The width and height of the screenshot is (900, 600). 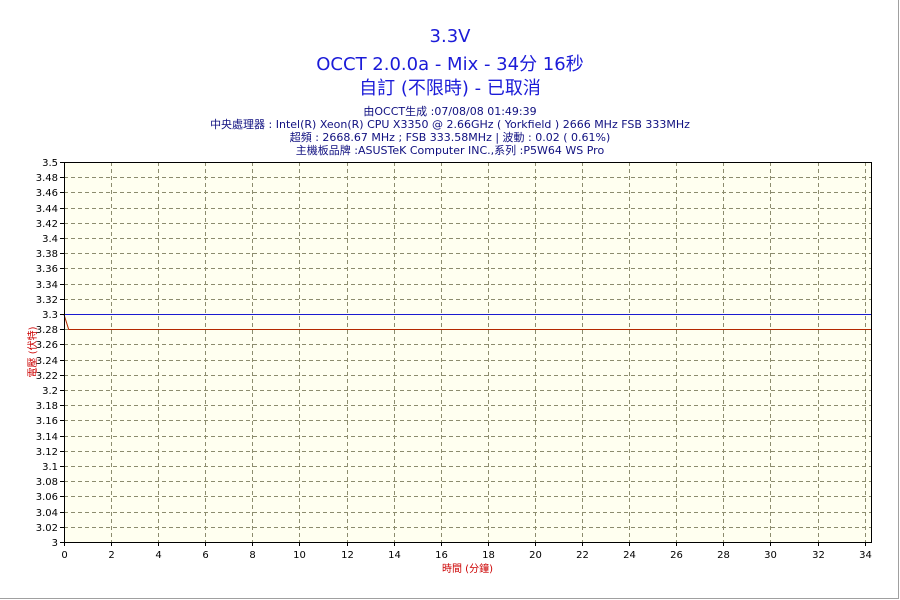 I want to click on x-tick-label: 26, so click(x=676, y=555).